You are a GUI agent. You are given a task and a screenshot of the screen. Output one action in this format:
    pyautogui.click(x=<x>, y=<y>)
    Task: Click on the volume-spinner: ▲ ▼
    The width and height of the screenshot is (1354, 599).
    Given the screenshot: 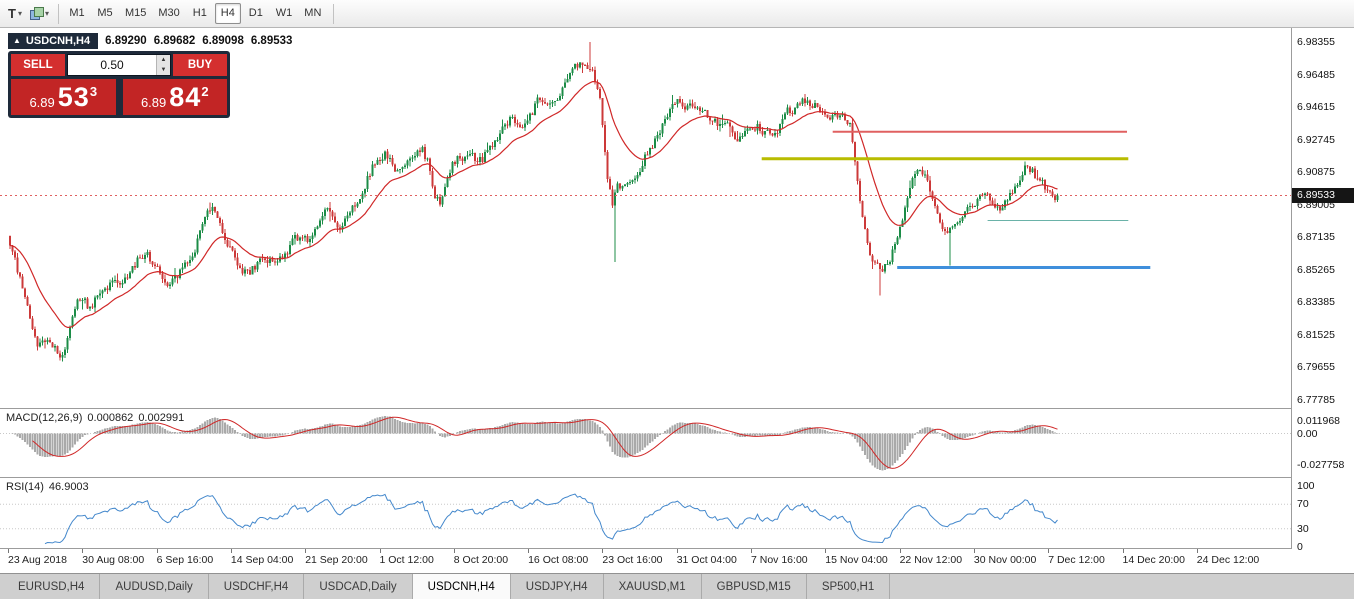 What is the action you would take?
    pyautogui.click(x=163, y=65)
    